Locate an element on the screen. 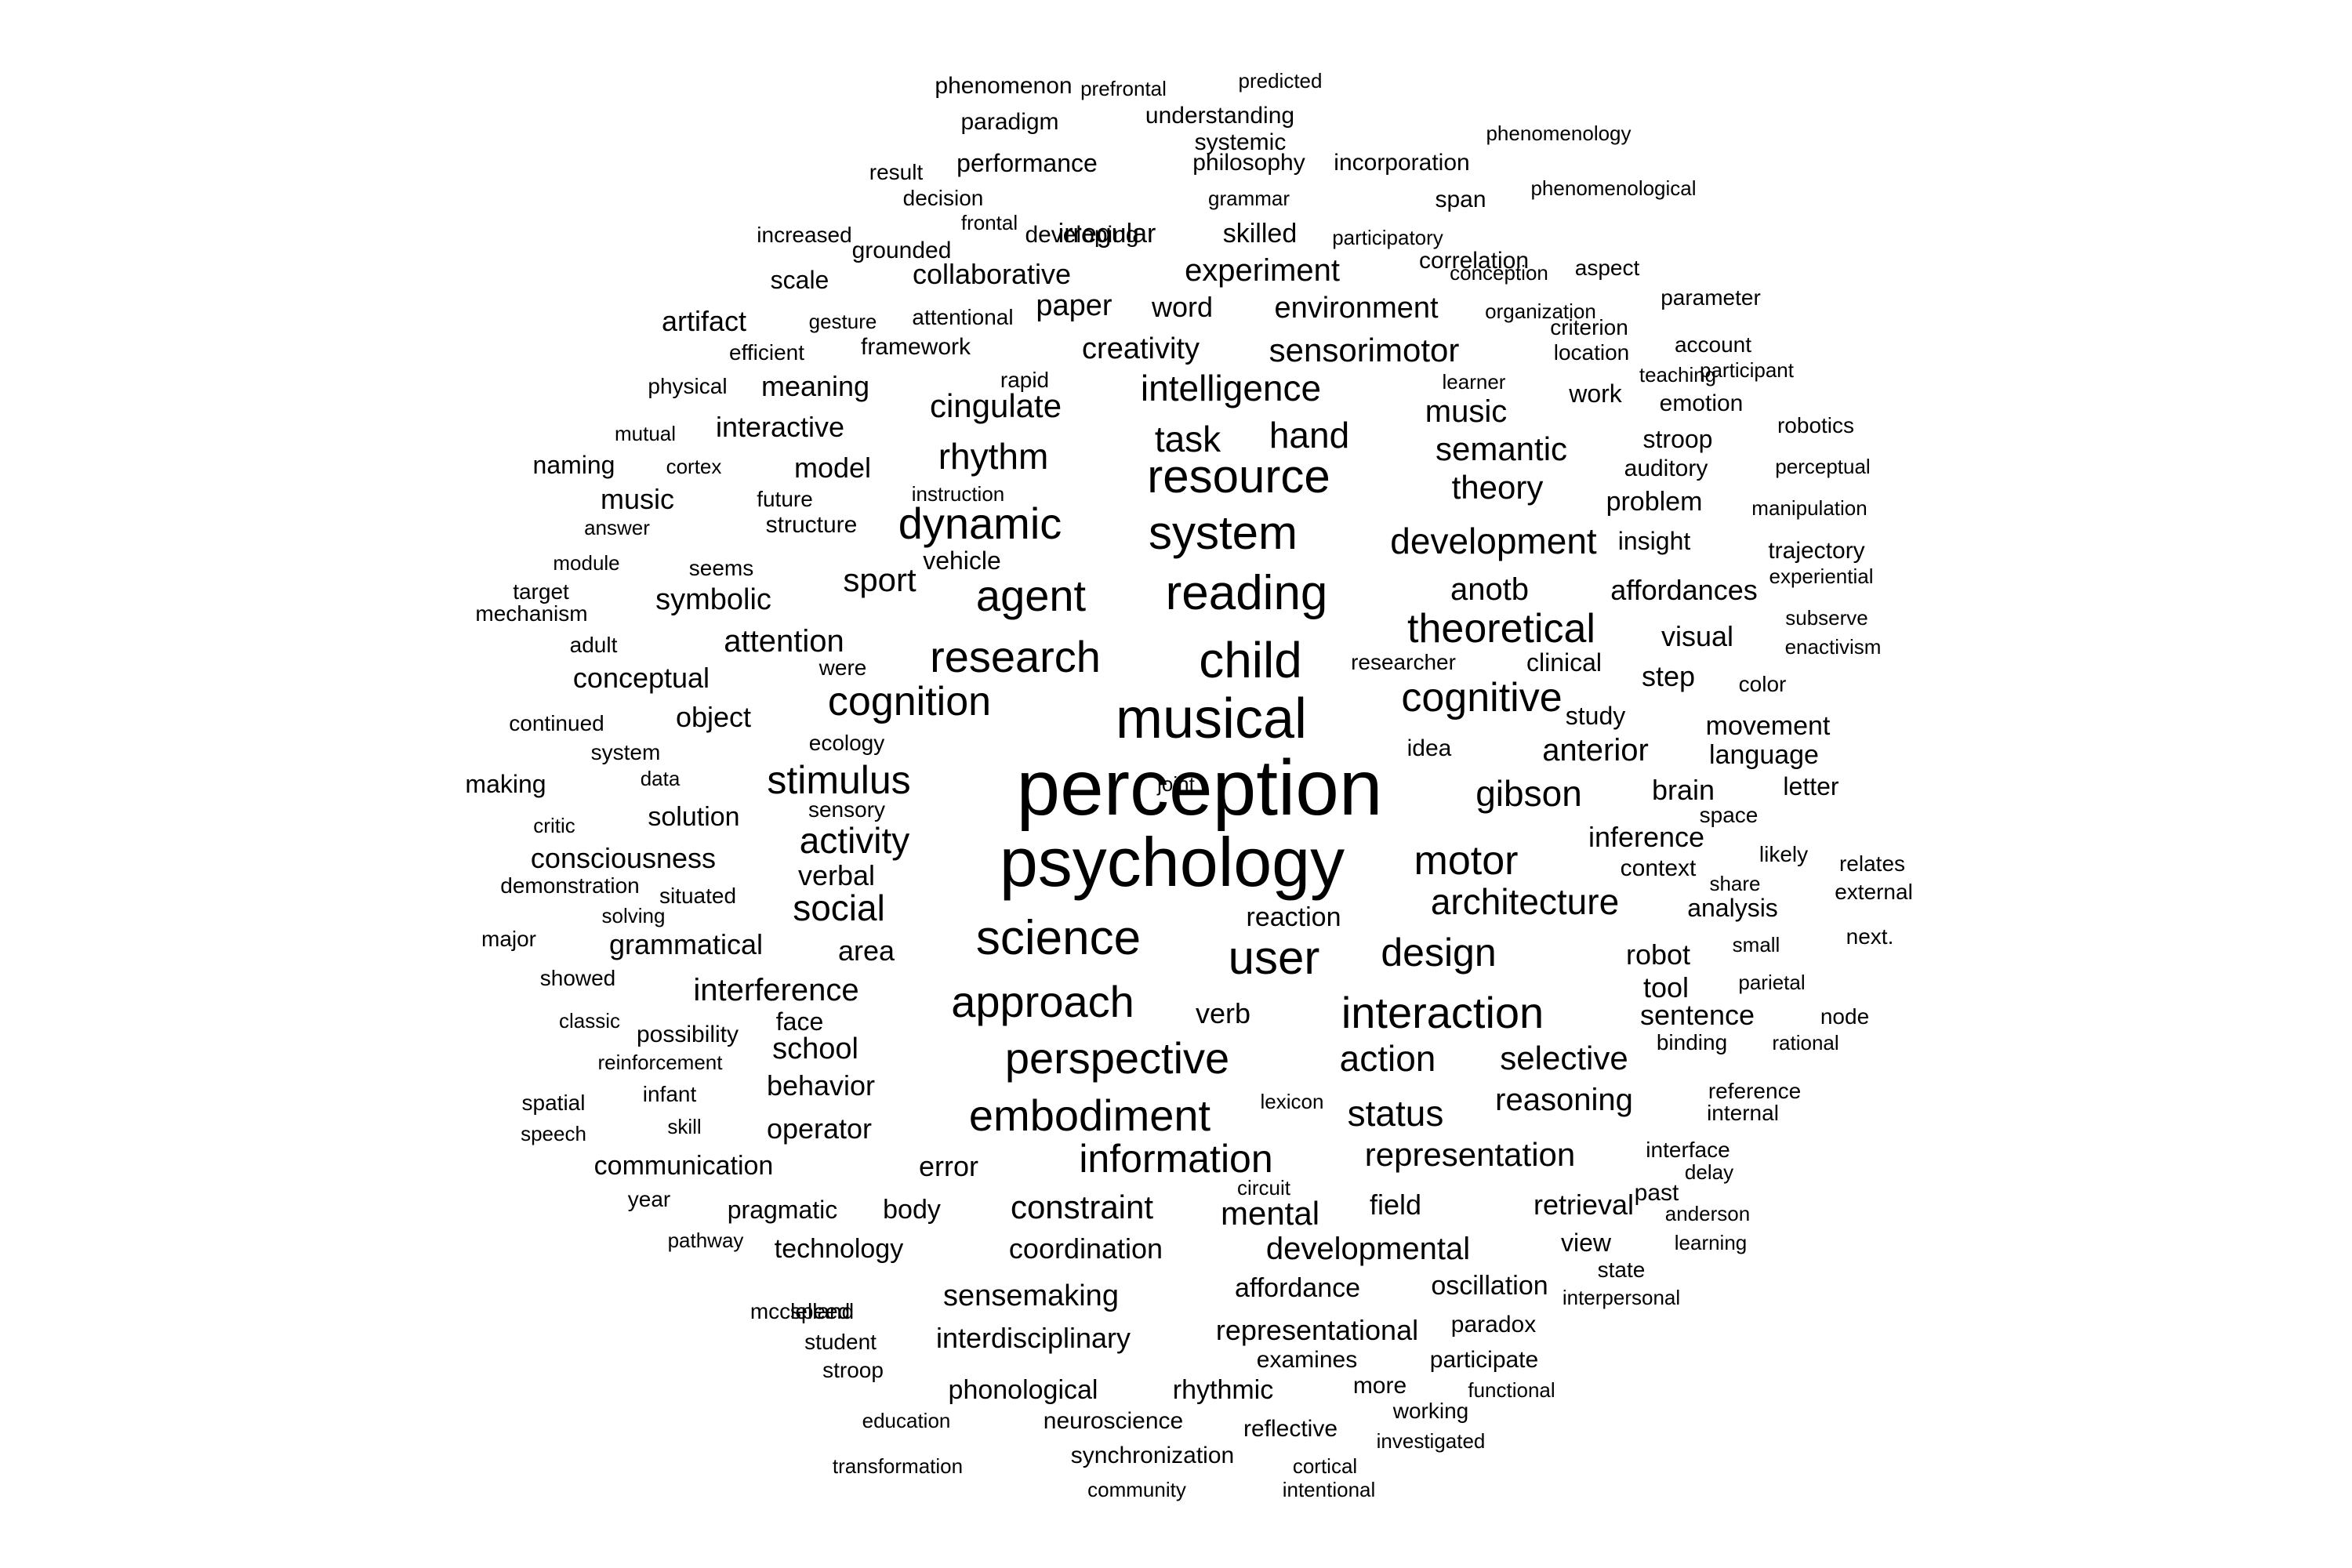 The image size is (2352, 1568). word-learning: learning is located at coordinates (1711, 1242).